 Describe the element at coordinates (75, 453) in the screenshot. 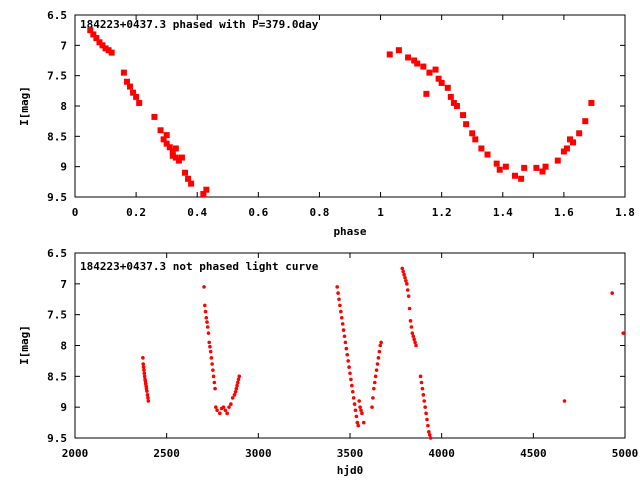

I see `x-tick-label: 2000` at that location.